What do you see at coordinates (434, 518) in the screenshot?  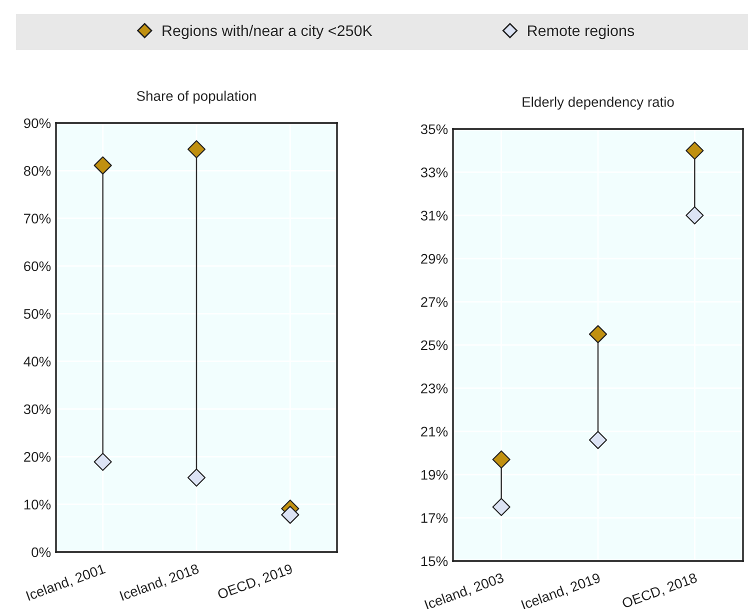 I see `y-tick-label: 17%` at bounding box center [434, 518].